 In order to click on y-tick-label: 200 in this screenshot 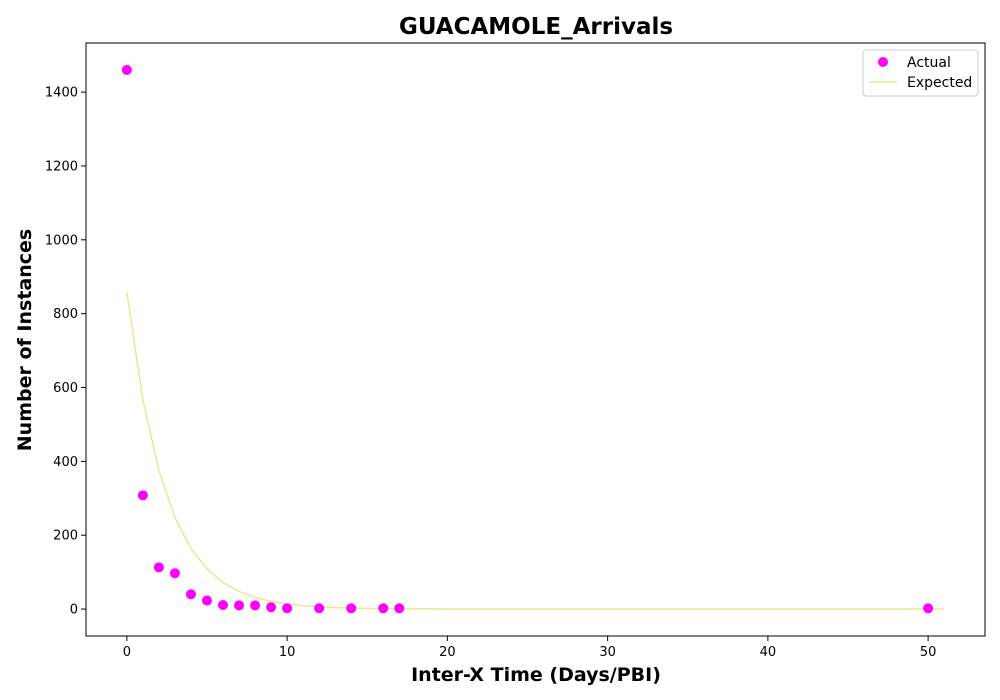, I will do `click(65, 536)`.